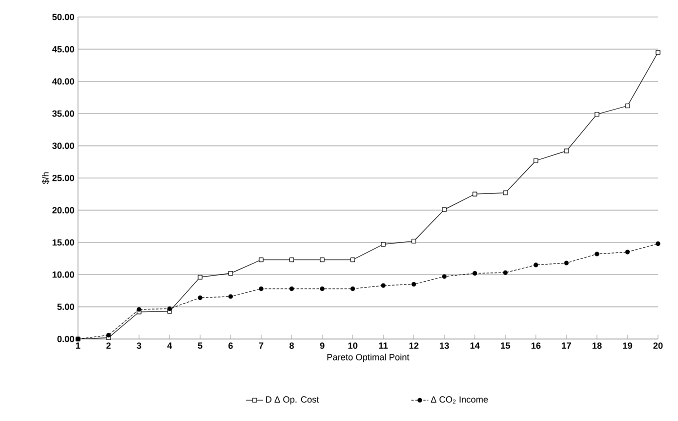  Describe the element at coordinates (63, 81) in the screenshot. I see `y-tick-label: 40.00` at that location.